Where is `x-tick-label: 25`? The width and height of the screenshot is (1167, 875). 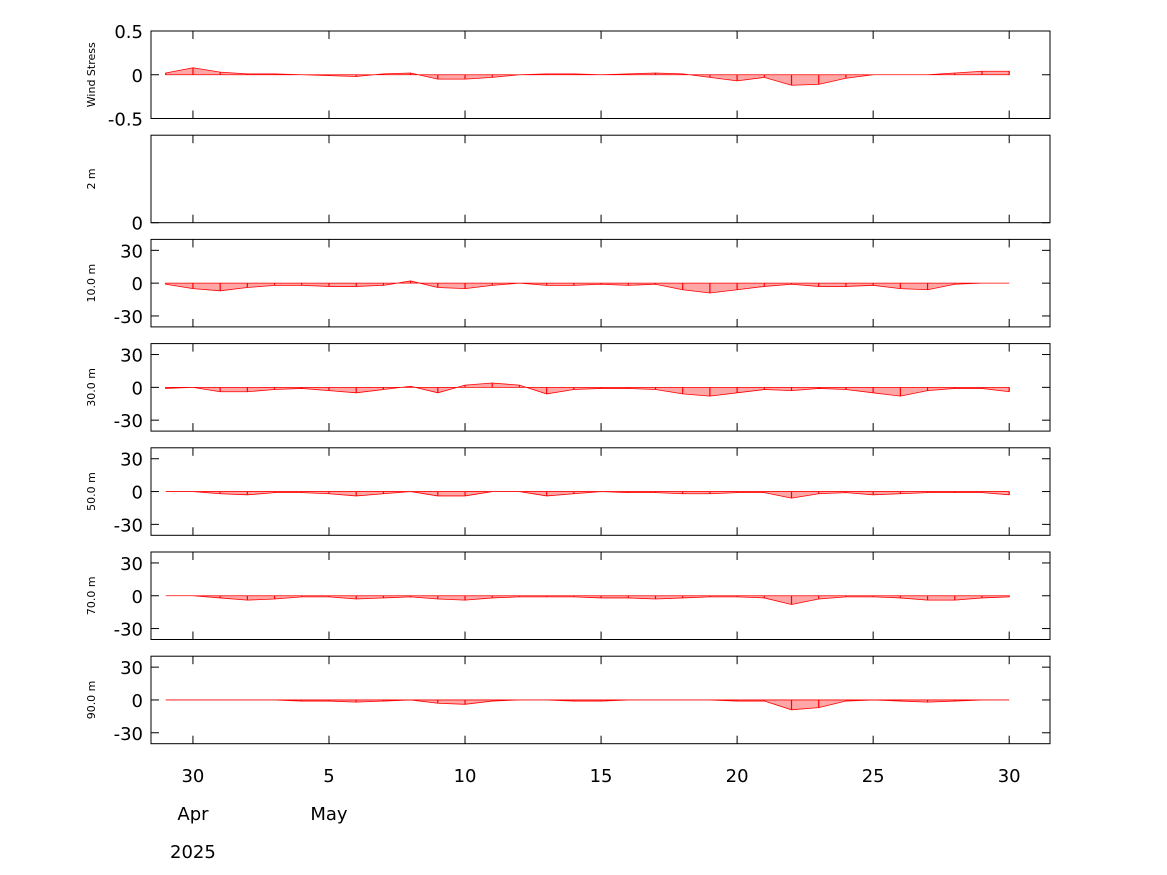
x-tick-label: 25 is located at coordinates (873, 776).